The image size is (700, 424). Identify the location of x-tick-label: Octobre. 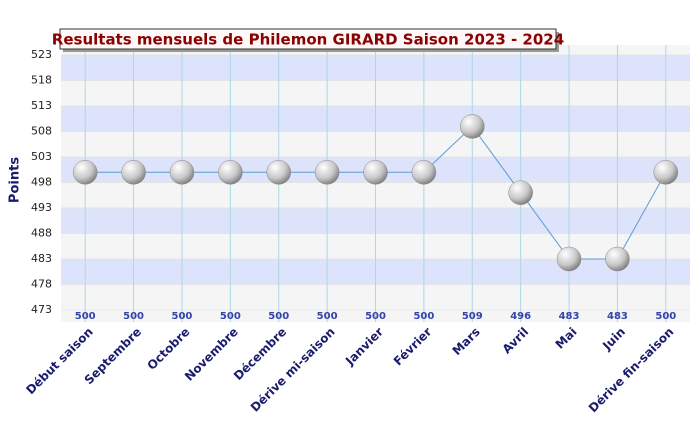
(169, 349).